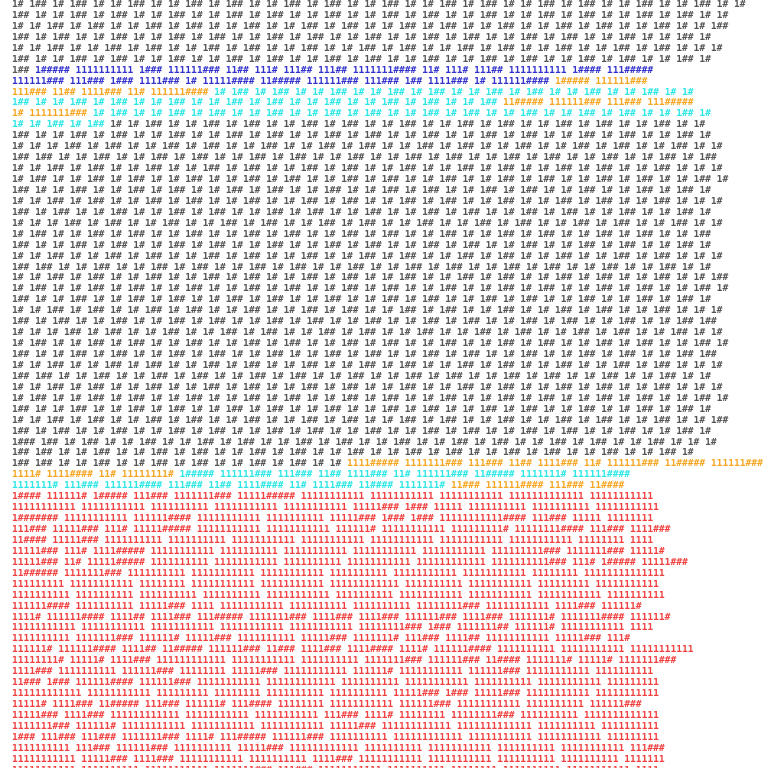  Describe the element at coordinates (24, 70) in the screenshot. I see `text-segment: 1##` at that location.